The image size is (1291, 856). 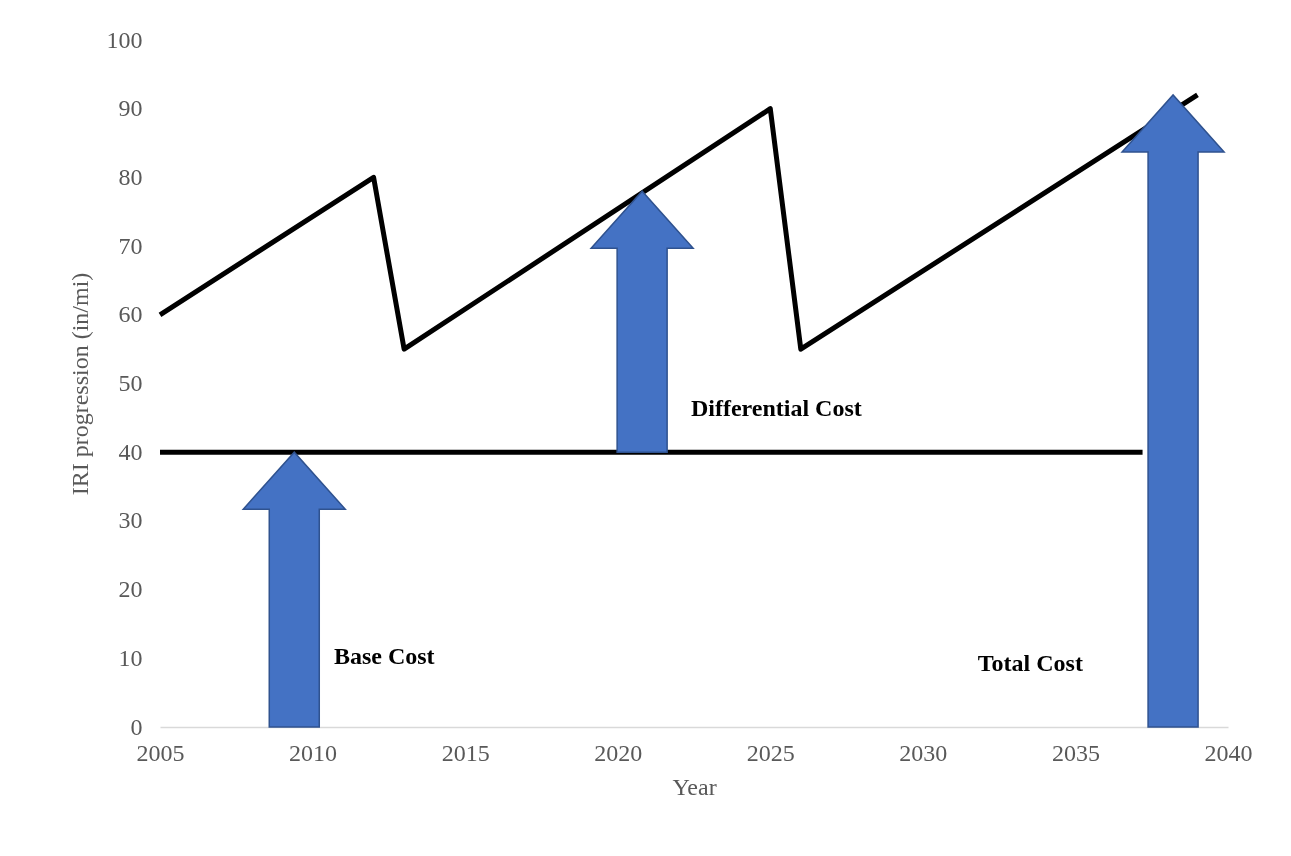 What do you see at coordinates (923, 752) in the screenshot?
I see `x-tick-label: 2030` at bounding box center [923, 752].